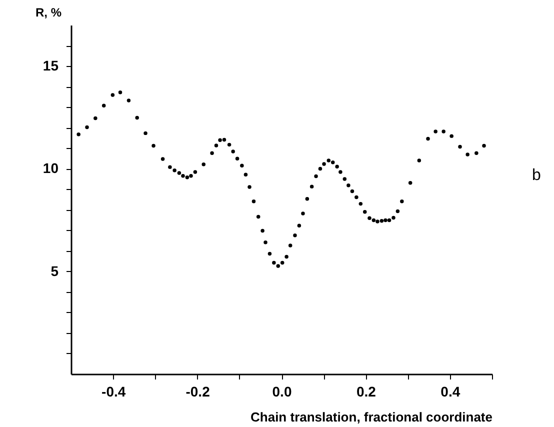 This screenshot has width=554, height=427. I want to click on x-tick-label: -0.4, so click(114, 392).